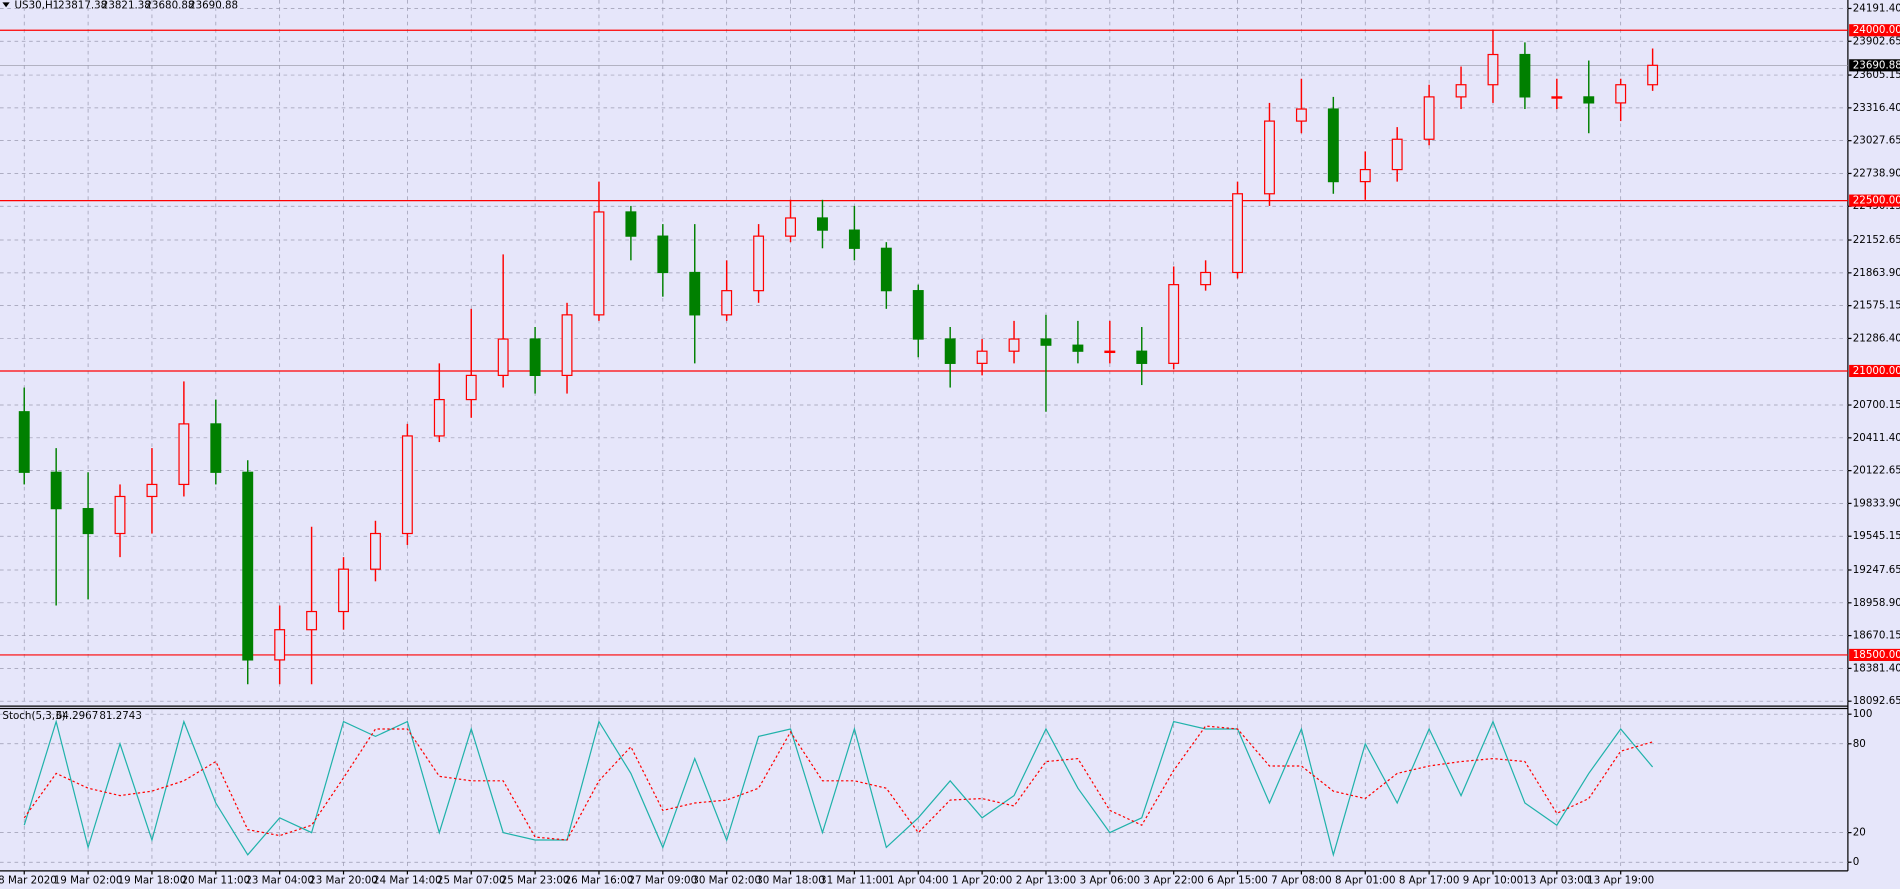  What do you see at coordinates (215, 881) in the screenshot?
I see `x-tick-label: 20 Mar 11:00` at bounding box center [215, 881].